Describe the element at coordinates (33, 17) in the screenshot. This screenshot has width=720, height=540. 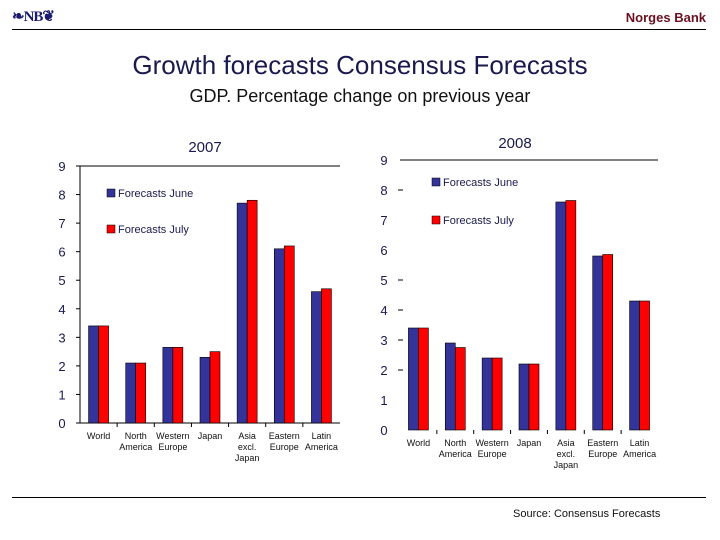
I see `norges-bank-logo: ❧NB❦` at that location.